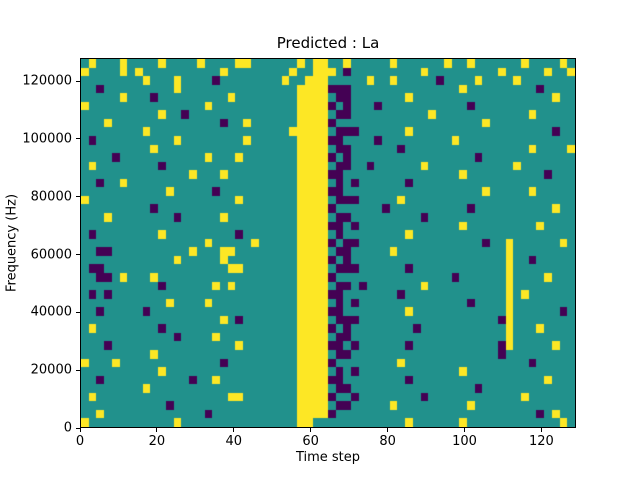 This screenshot has height=480, width=640. Describe the element at coordinates (51, 255) in the screenshot. I see `y-tick-label: 60000` at that location.